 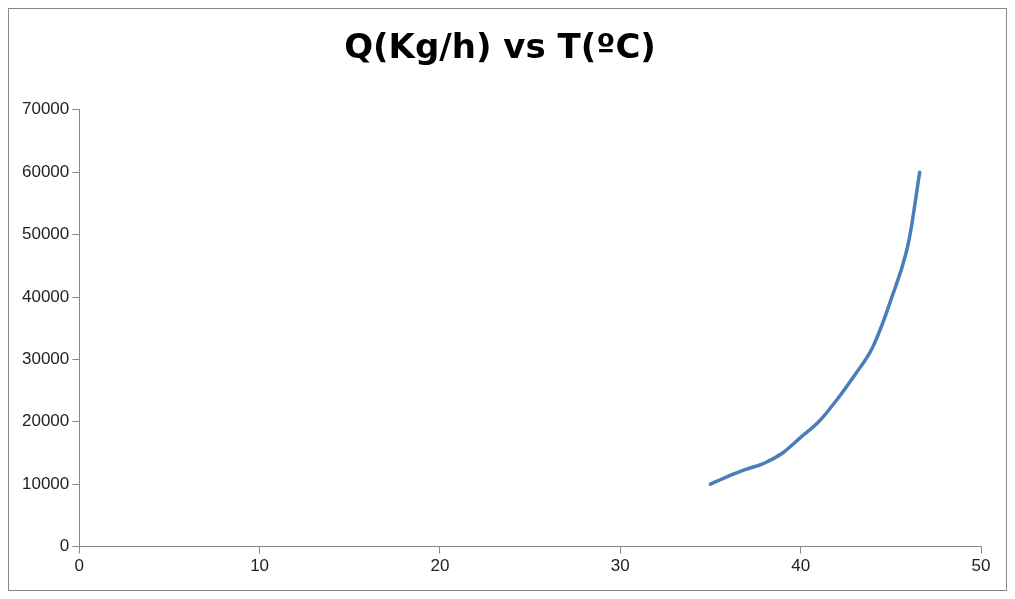 What do you see at coordinates (45, 234) in the screenshot?
I see `y-tick-label: 50000` at bounding box center [45, 234].